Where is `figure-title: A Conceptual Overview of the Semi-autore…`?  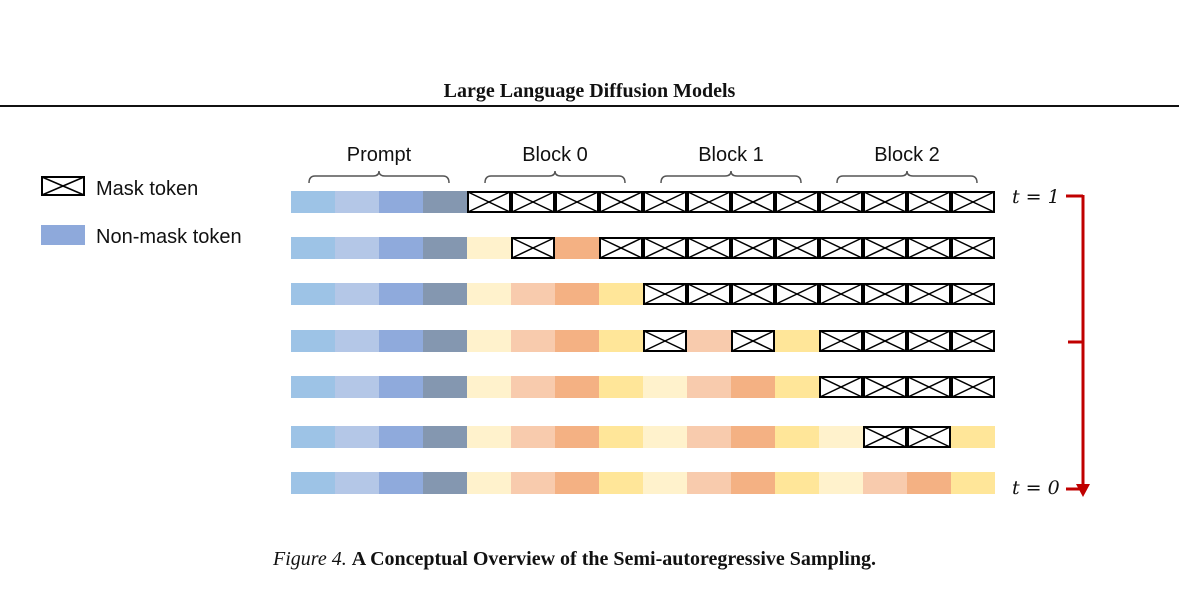
figure-title: A Conceptual Overview of the Semi-autore… is located at coordinates (613, 559).